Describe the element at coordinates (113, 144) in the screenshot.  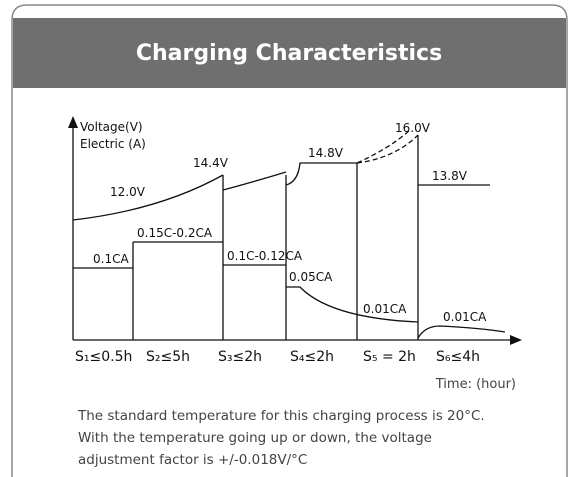
I see `y-label: Electric (A)` at that location.